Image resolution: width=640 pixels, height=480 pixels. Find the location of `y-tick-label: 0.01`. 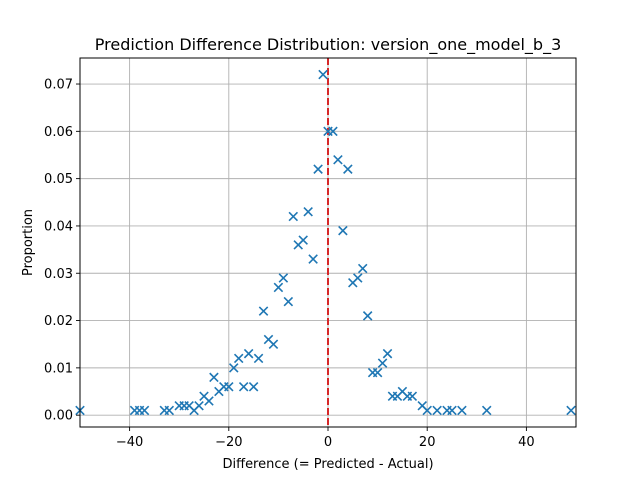

y-tick-label: 0.01 is located at coordinates (58, 368).